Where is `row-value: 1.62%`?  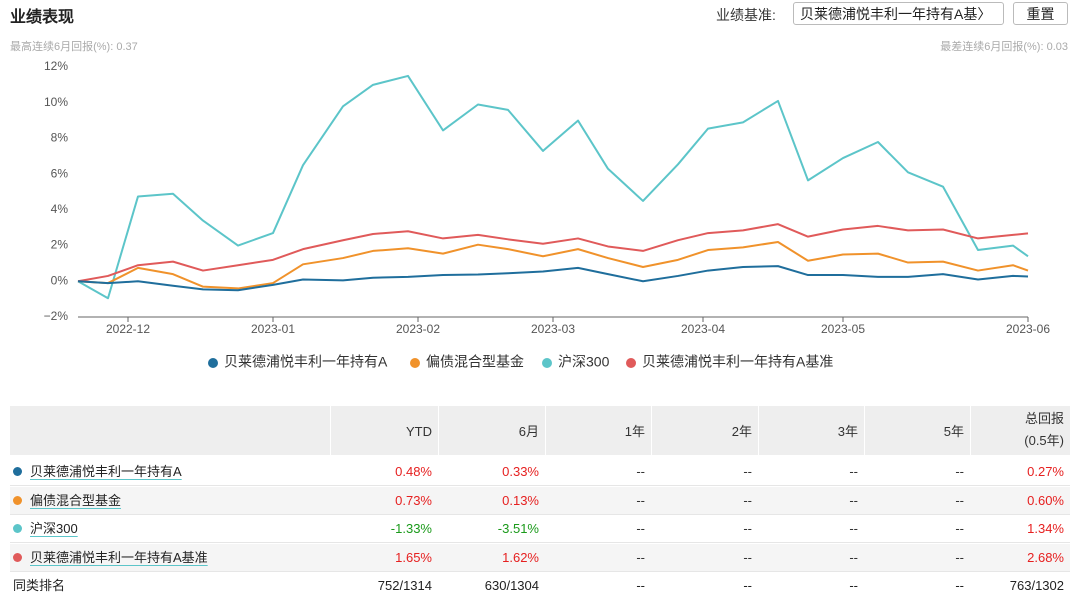
row-value: 1.62% is located at coordinates (520, 557).